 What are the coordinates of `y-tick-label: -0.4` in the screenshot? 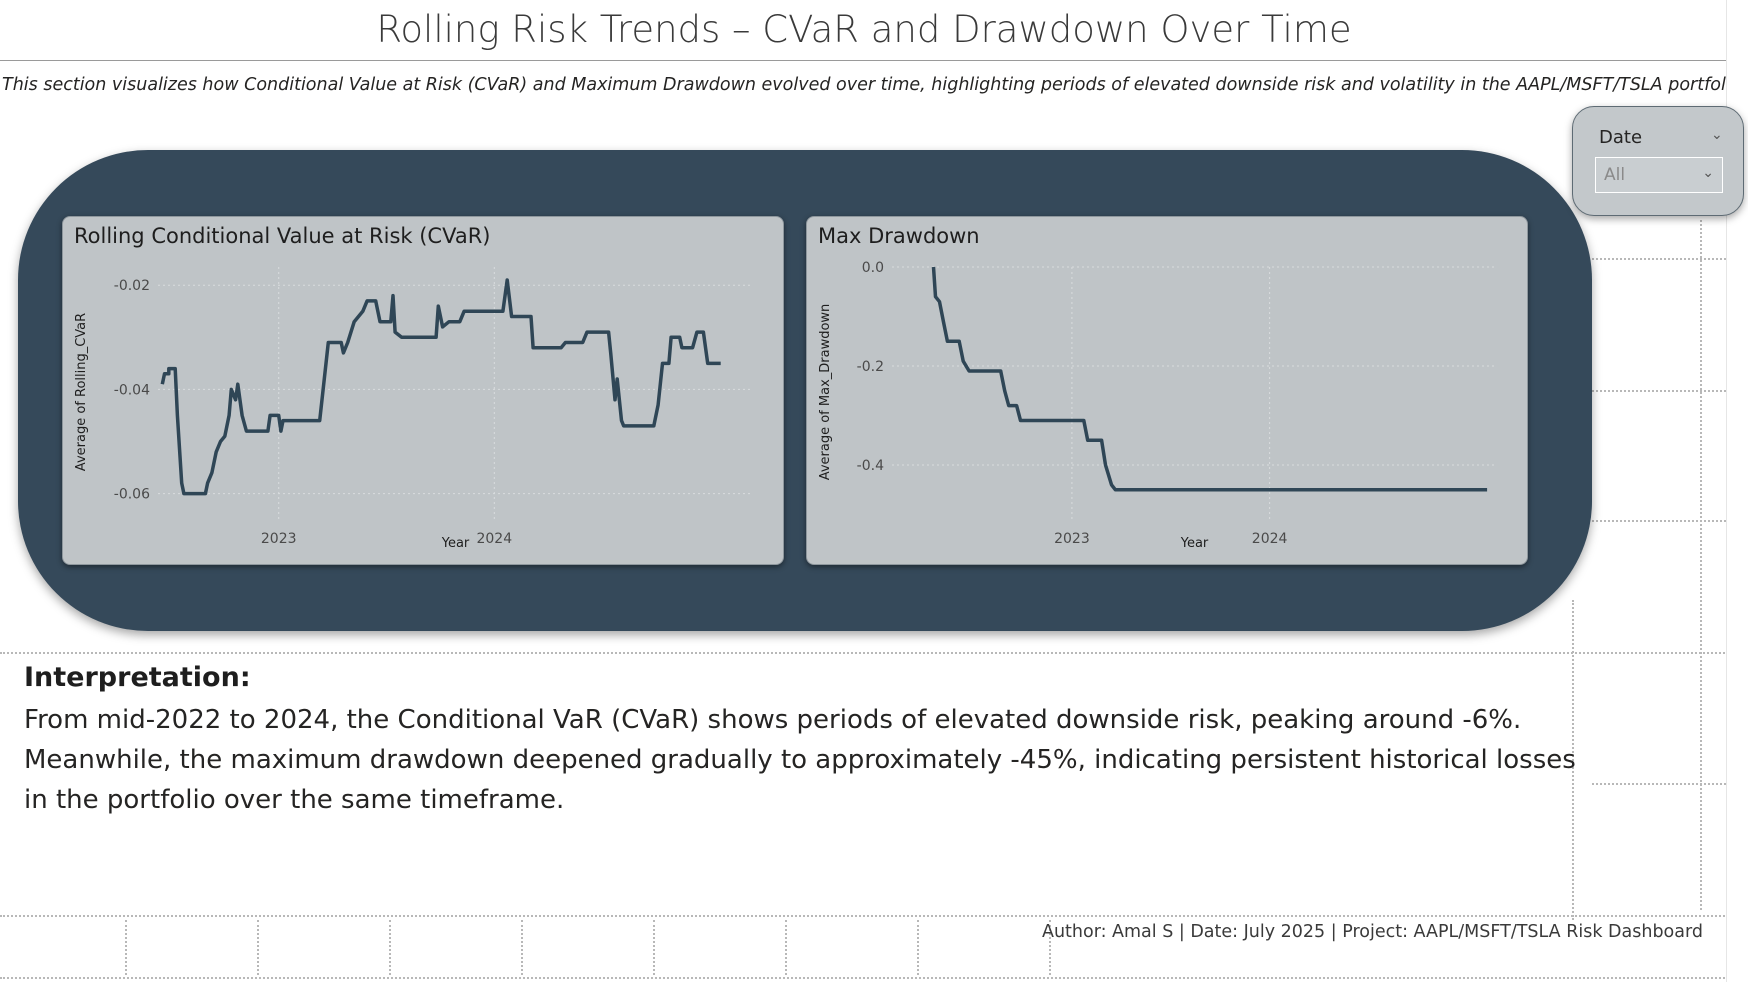 It's located at (870, 466).